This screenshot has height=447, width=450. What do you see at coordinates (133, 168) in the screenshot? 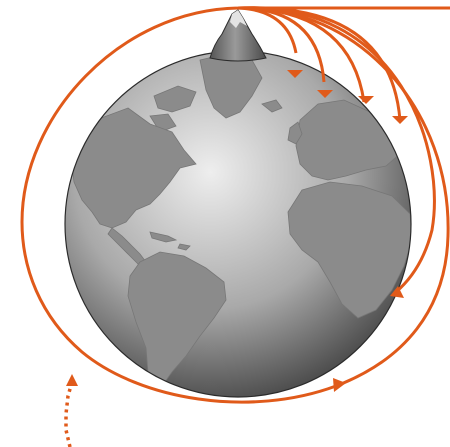
I see `continent-north-america` at bounding box center [133, 168].